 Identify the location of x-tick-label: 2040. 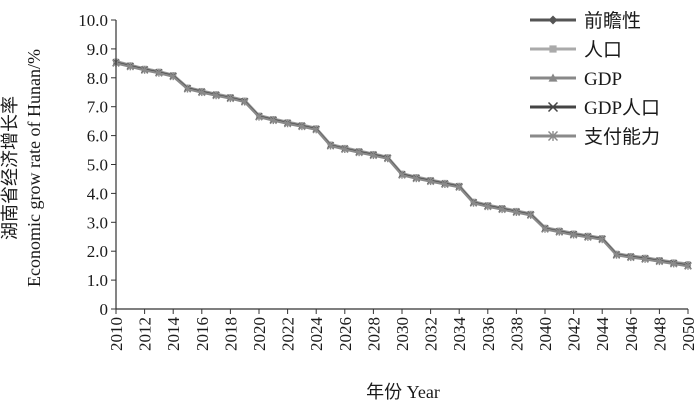
(545, 334).